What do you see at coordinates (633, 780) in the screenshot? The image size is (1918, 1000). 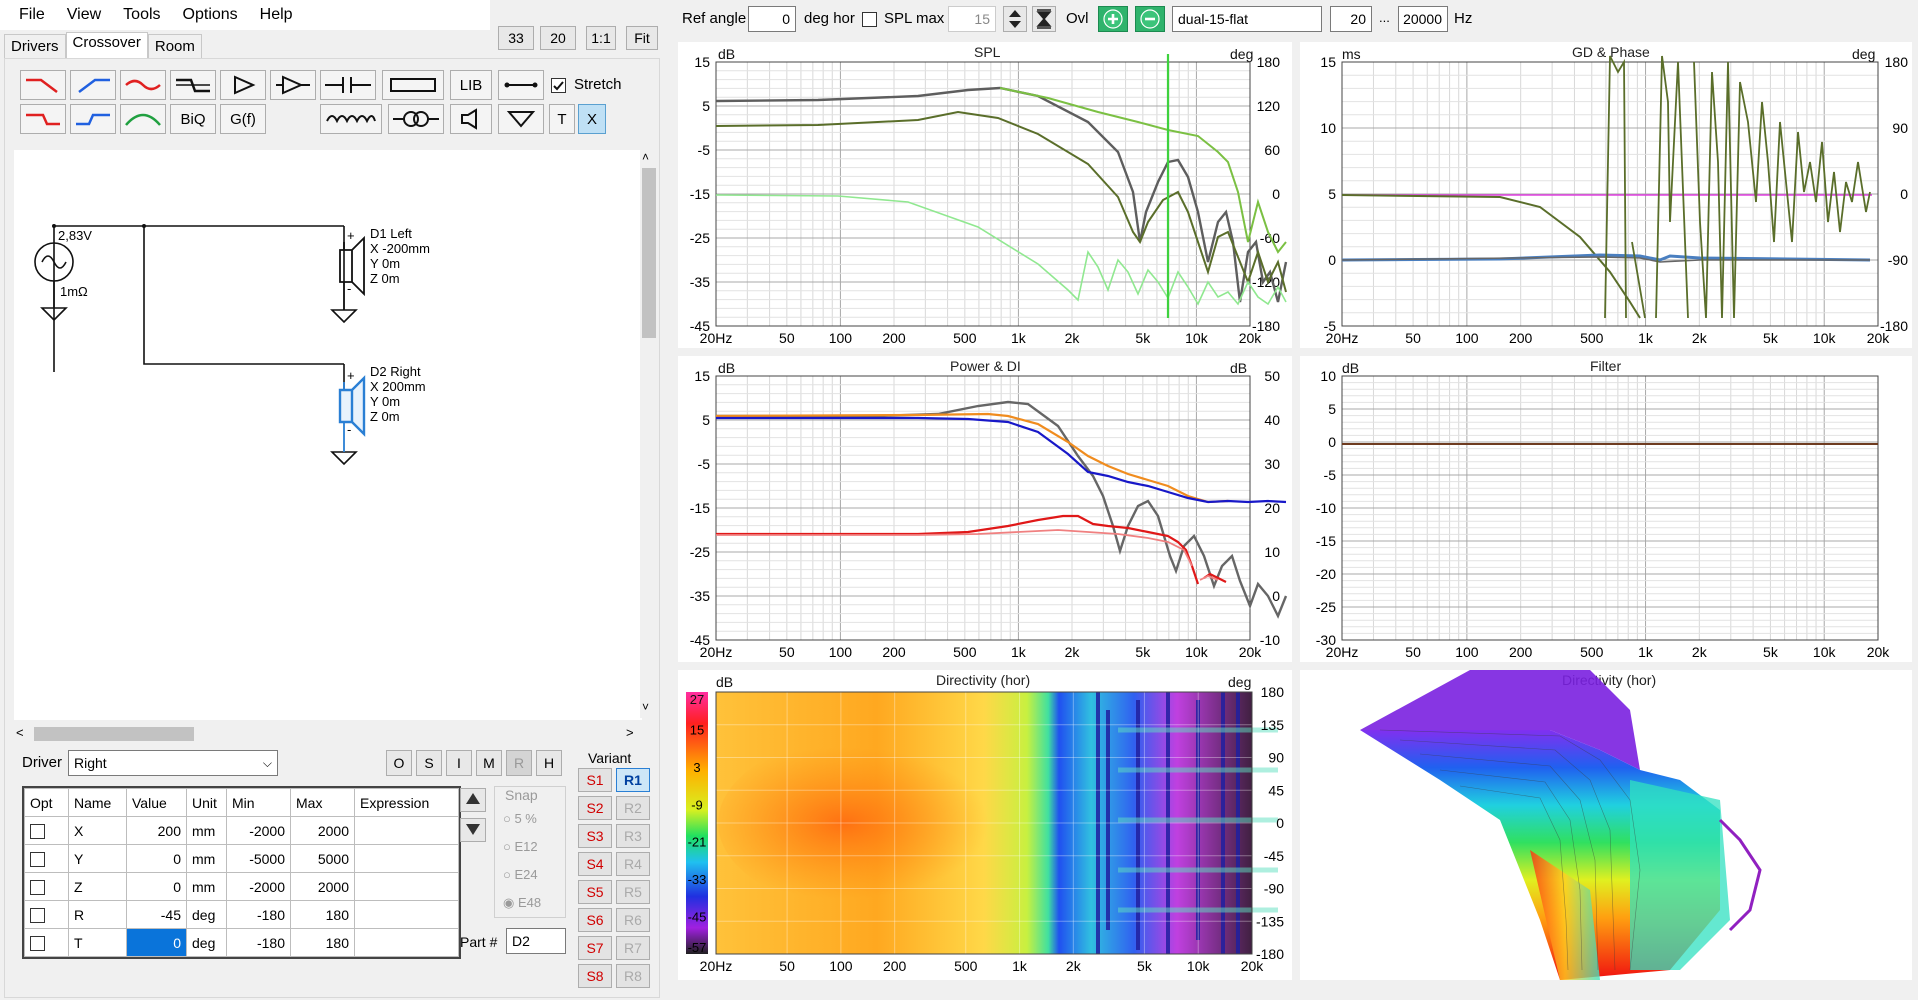 I see `variant-r1-button: R1` at bounding box center [633, 780].